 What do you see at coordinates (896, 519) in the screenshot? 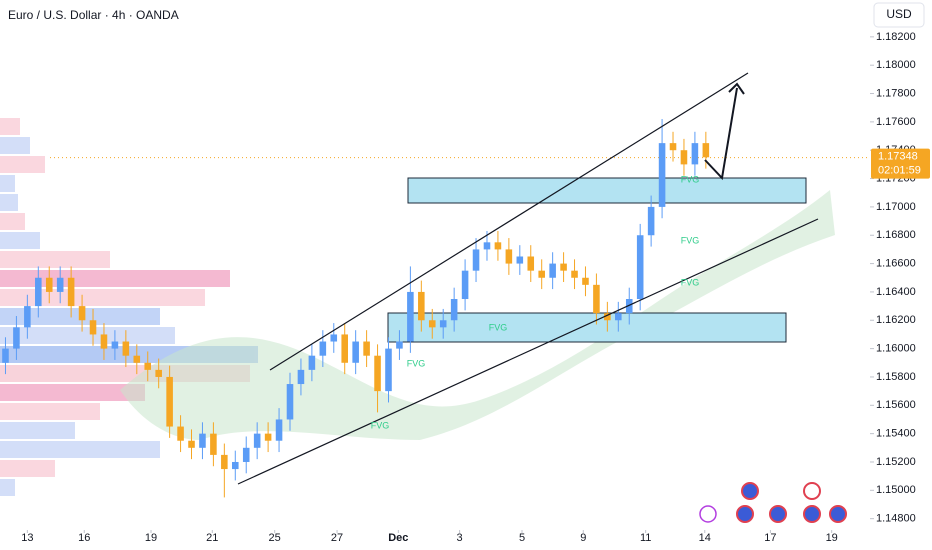
I see `y-tick-label: 1.14800` at bounding box center [896, 519].